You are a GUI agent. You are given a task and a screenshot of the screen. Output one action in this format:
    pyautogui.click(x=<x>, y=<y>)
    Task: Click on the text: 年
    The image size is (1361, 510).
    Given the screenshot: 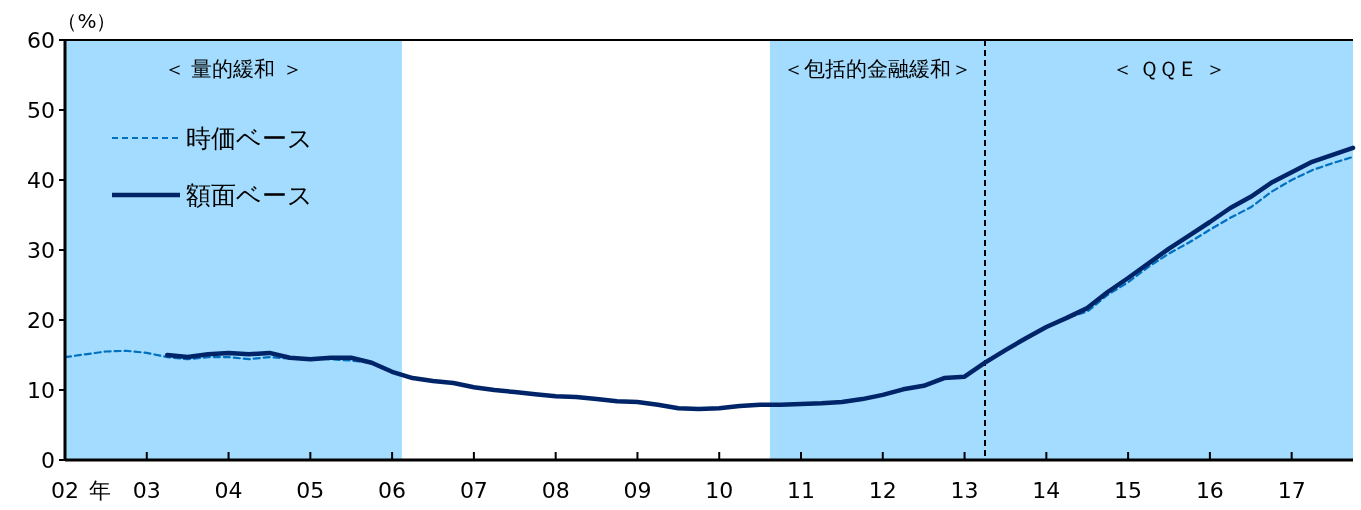 What is the action you would take?
    pyautogui.click(x=100, y=490)
    